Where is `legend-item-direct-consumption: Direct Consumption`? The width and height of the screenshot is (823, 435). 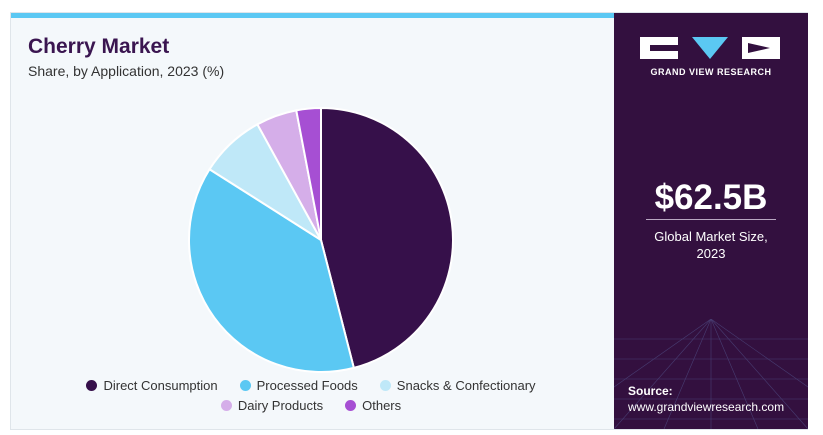
legend-item-direct-consumption: Direct Consumption is located at coordinates (152, 385).